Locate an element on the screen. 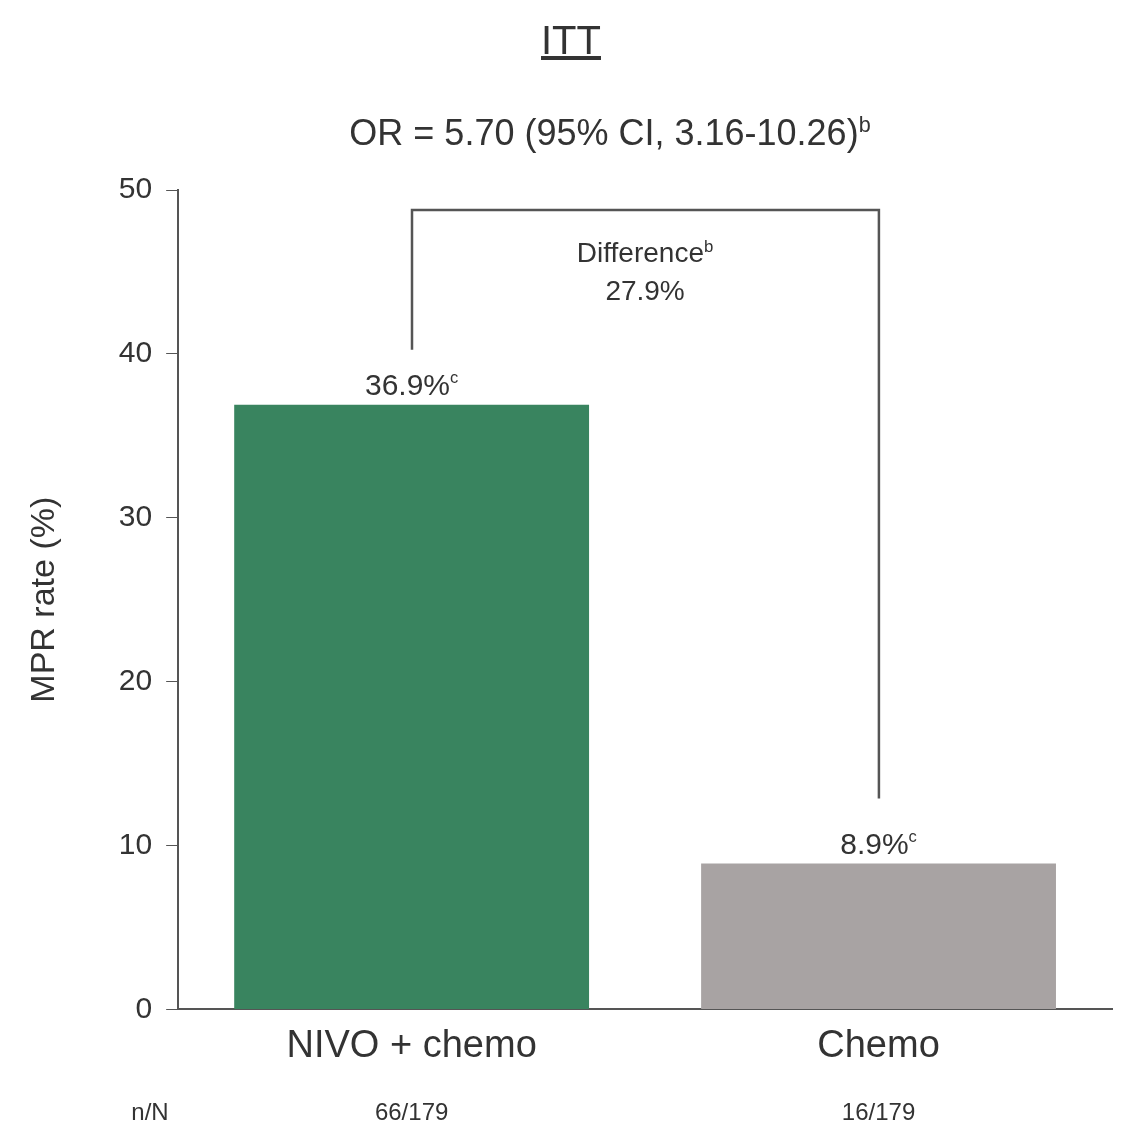  y-tick-label: 50 is located at coordinates (135, 188).